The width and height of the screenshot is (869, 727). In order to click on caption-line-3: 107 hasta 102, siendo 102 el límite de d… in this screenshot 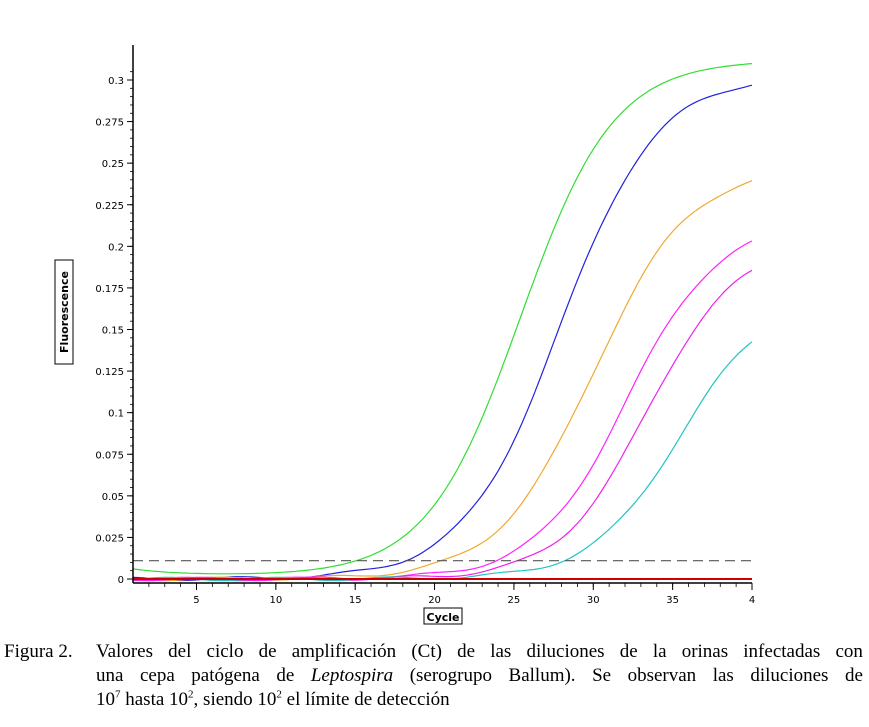, I will do `click(479, 700)`.